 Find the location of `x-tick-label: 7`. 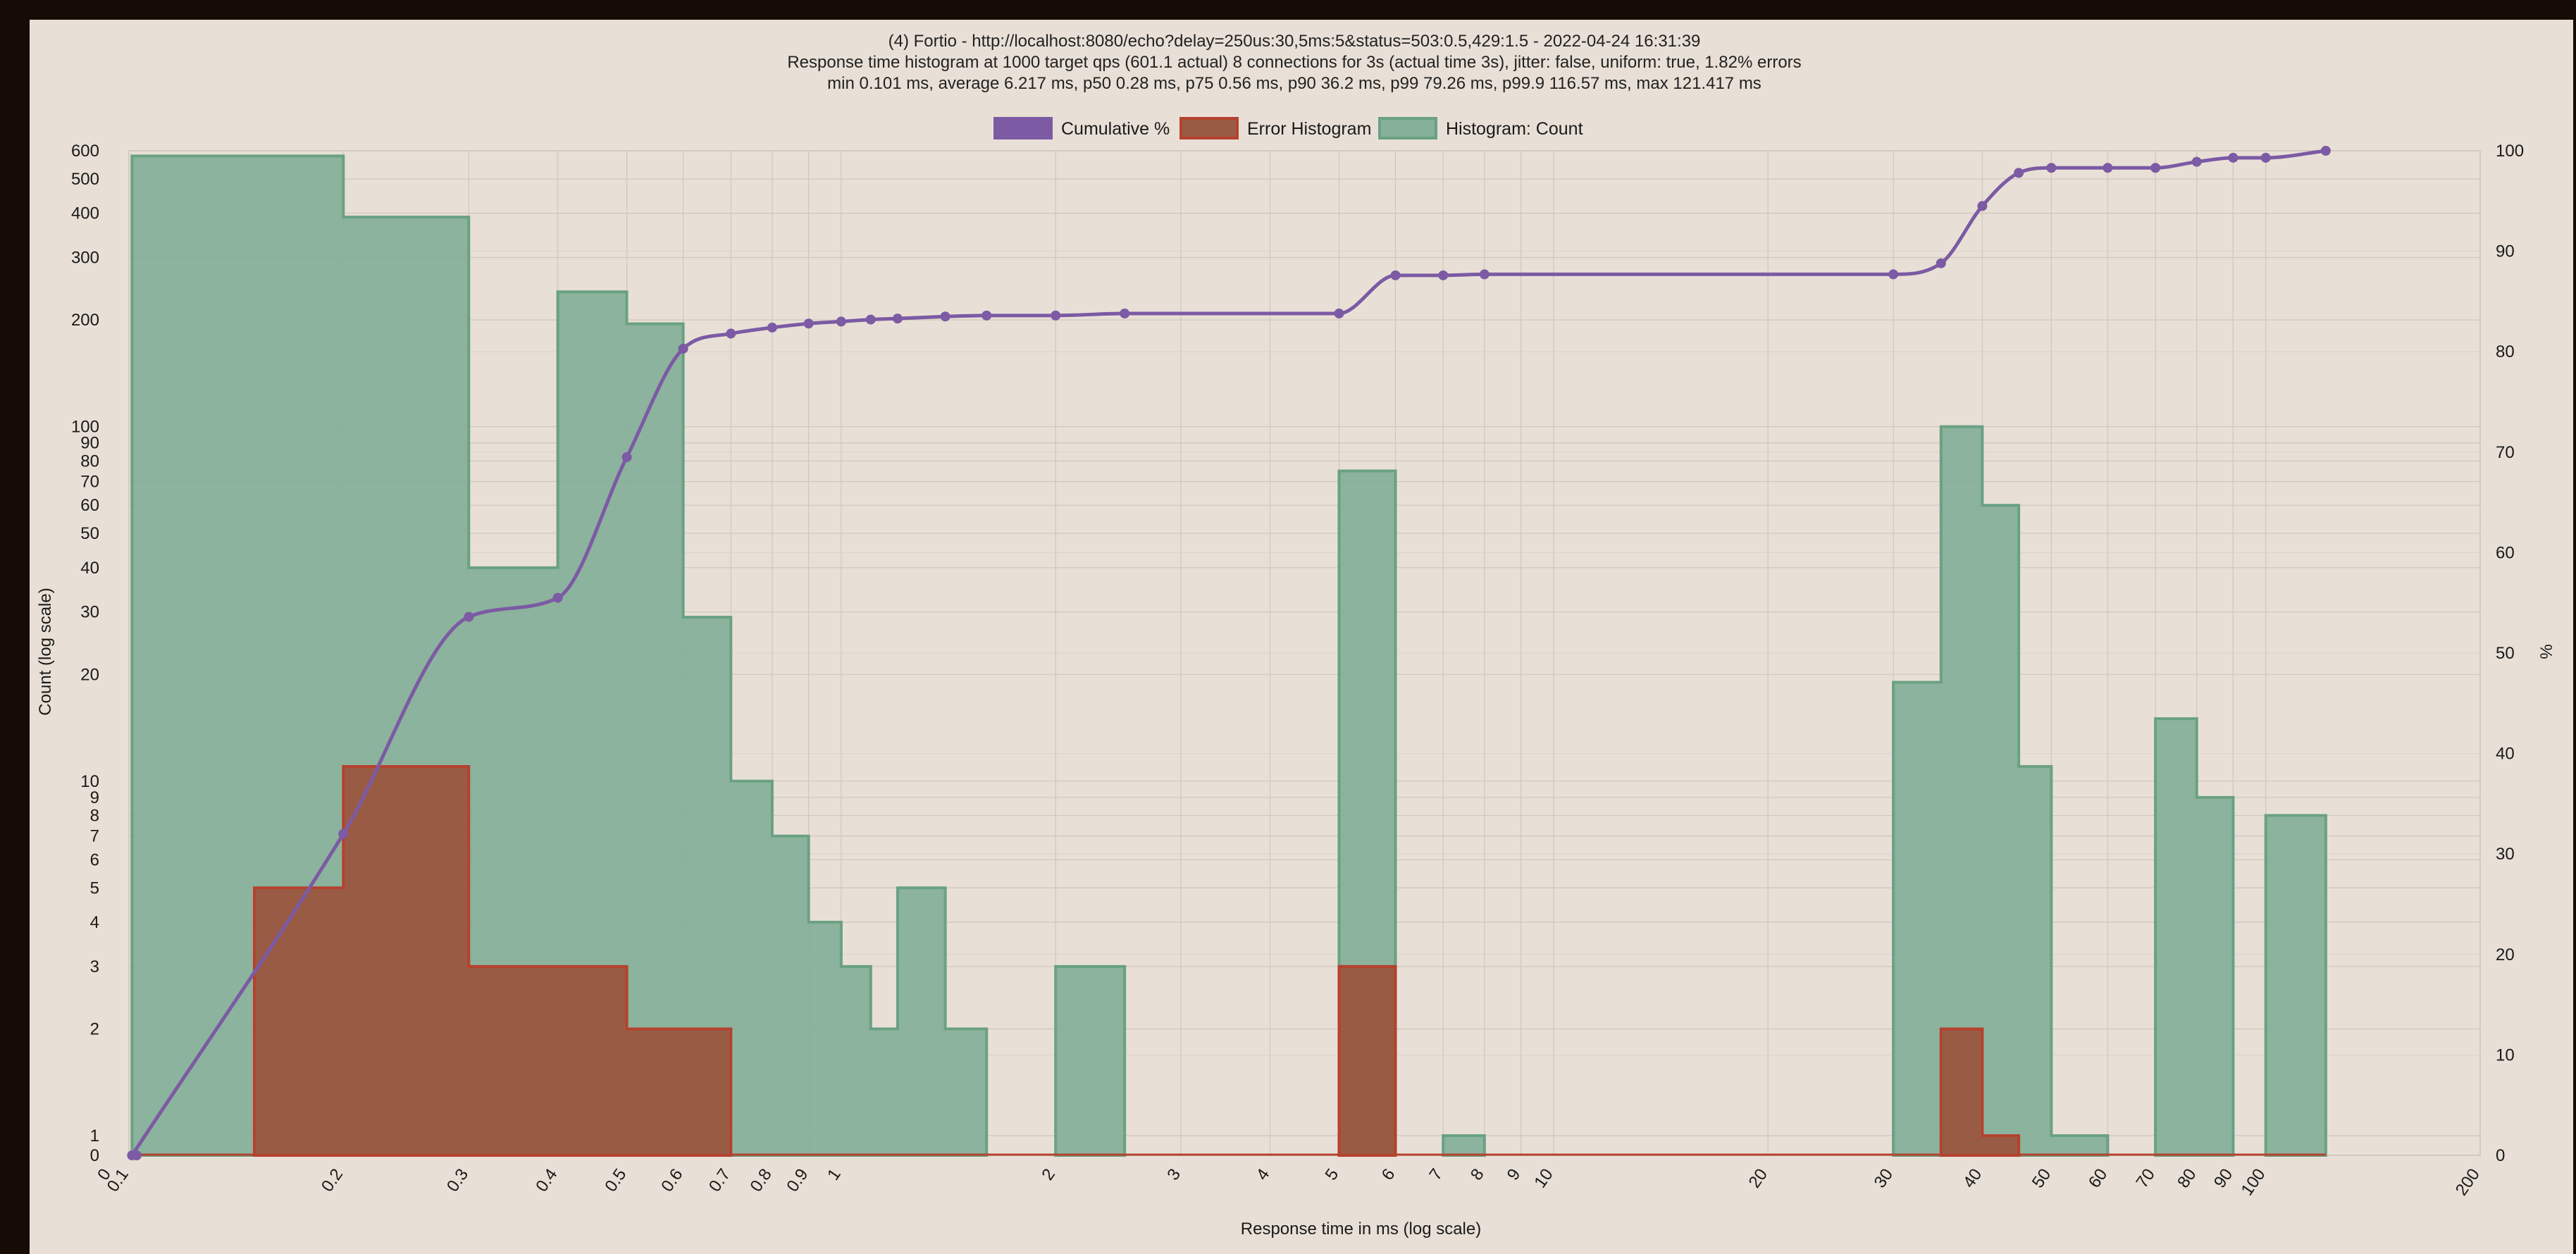

x-tick-label: 7 is located at coordinates (1436, 1174).